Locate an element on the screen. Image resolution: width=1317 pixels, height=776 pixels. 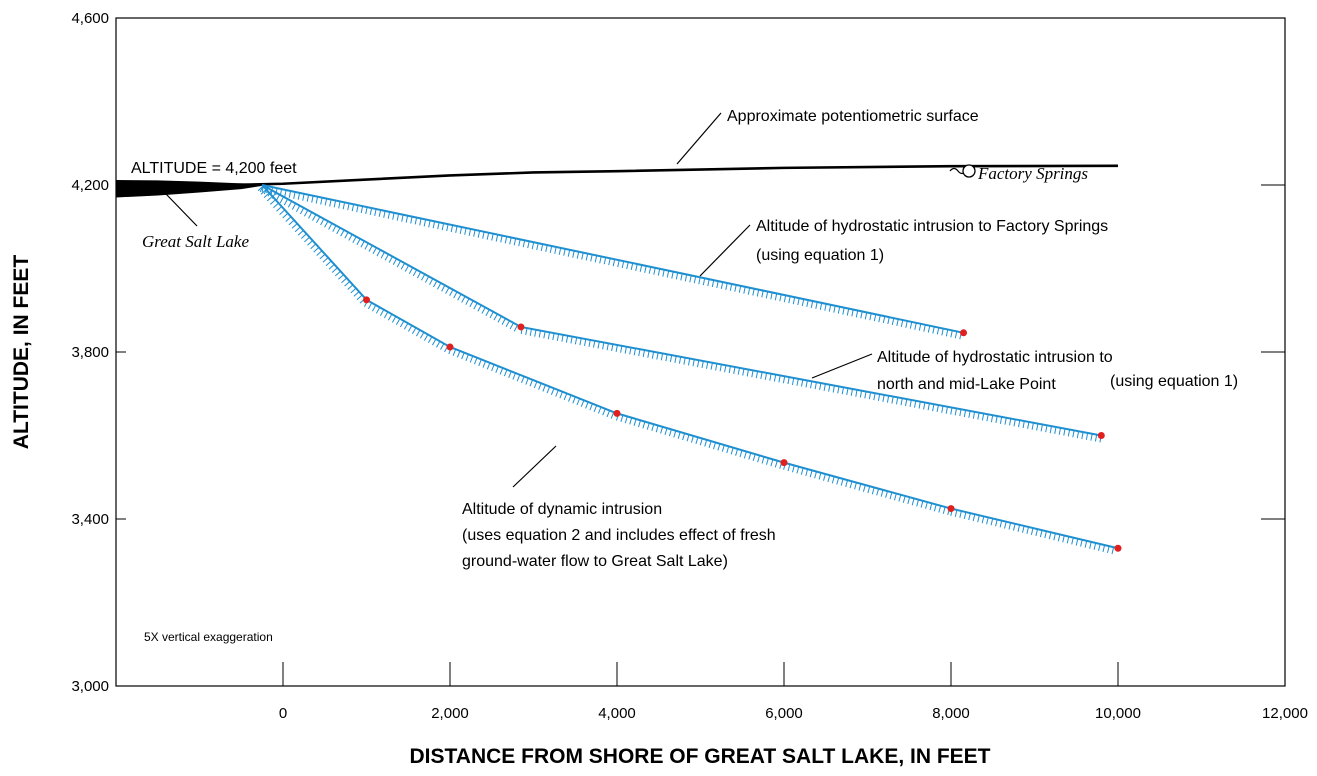
hydro-fs-label-2: (using equation 1) is located at coordinates (820, 255).